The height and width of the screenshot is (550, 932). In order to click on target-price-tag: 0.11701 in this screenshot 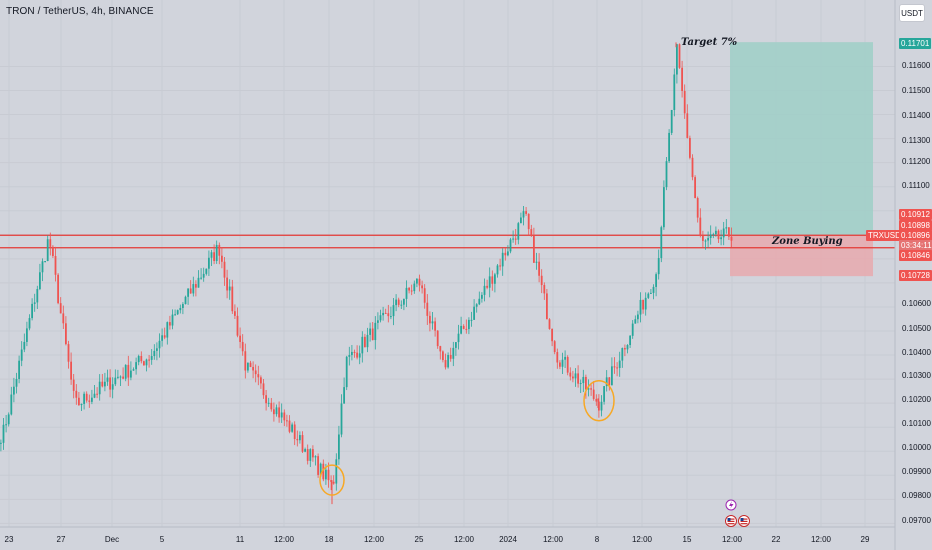, I will do `click(915, 43)`.